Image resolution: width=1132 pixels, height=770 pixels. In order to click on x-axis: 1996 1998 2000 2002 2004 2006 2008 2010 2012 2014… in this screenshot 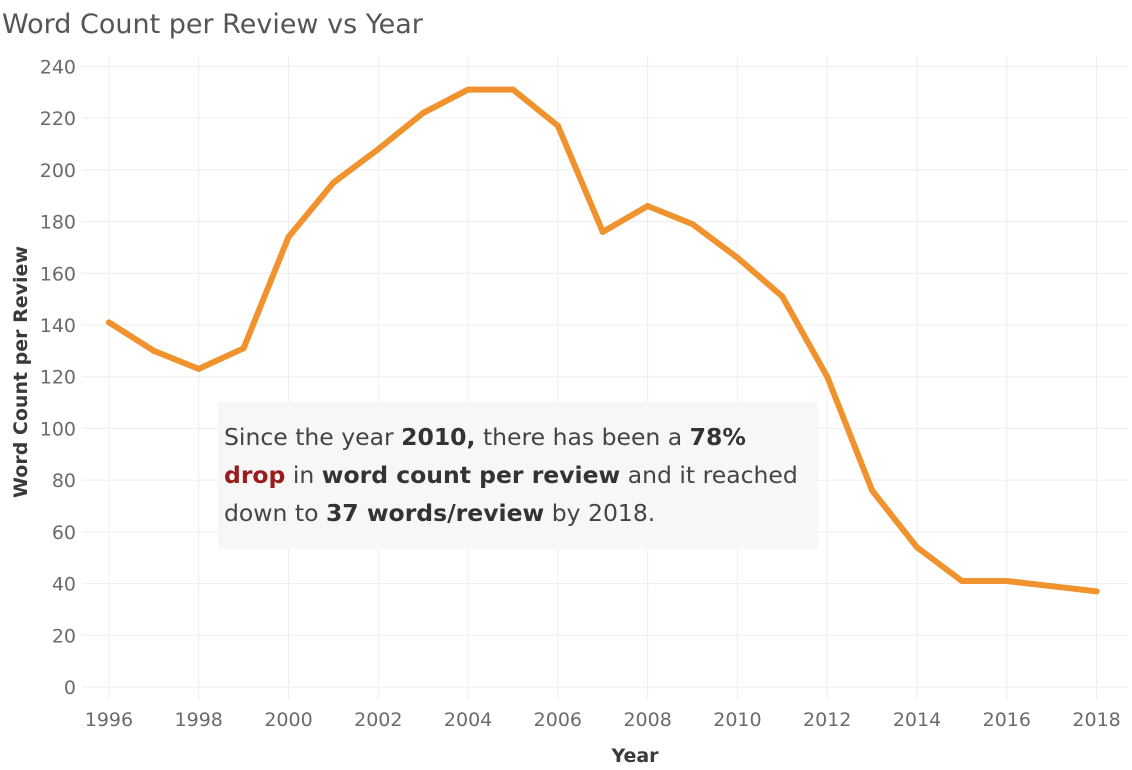, I will do `click(603, 720)`.